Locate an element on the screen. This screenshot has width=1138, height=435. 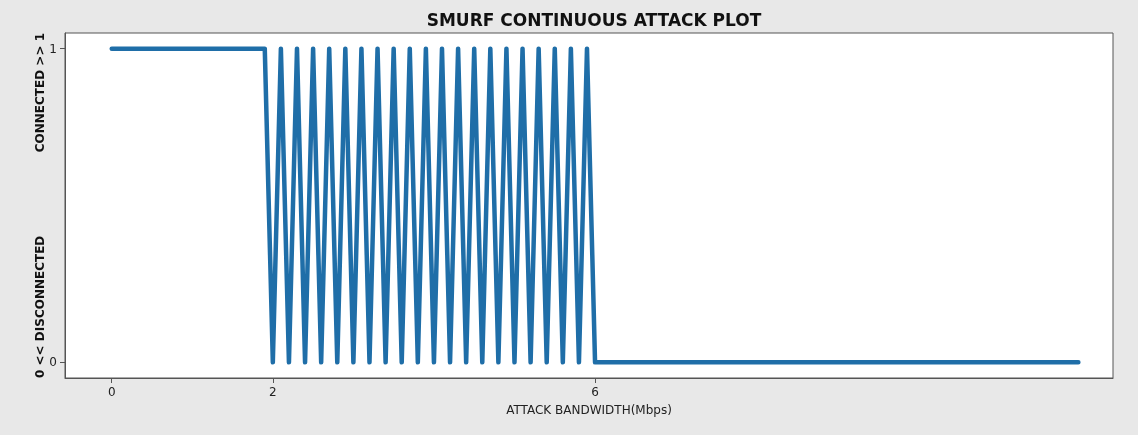
text: CONNECTED >> 1 is located at coordinates (40, 93).